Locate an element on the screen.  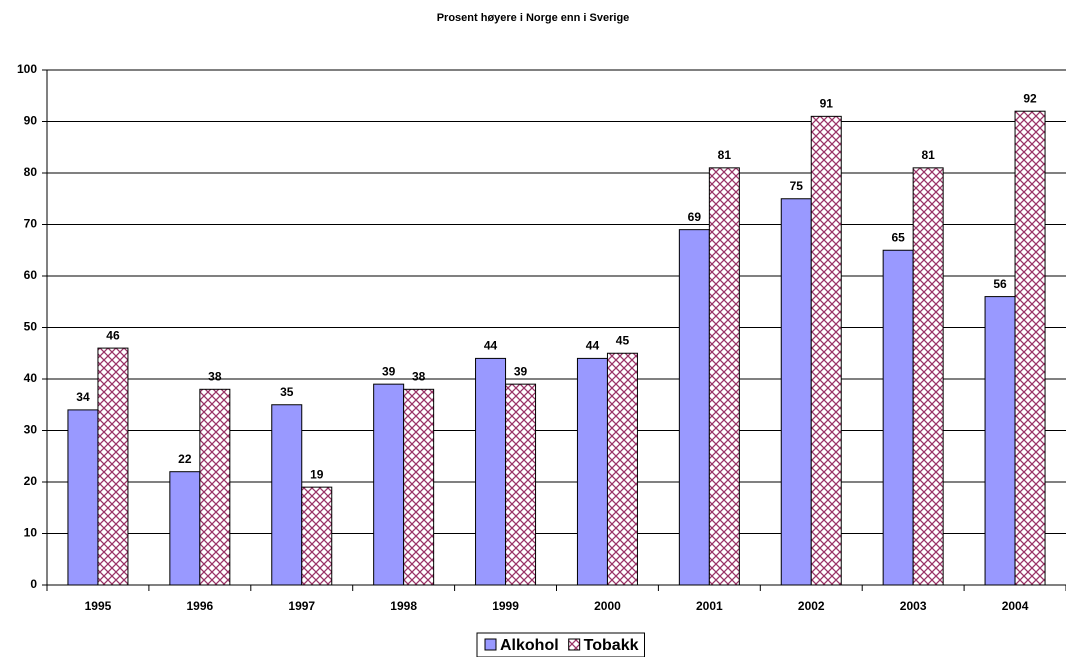
x-tick-label: 2000 is located at coordinates (607, 606).